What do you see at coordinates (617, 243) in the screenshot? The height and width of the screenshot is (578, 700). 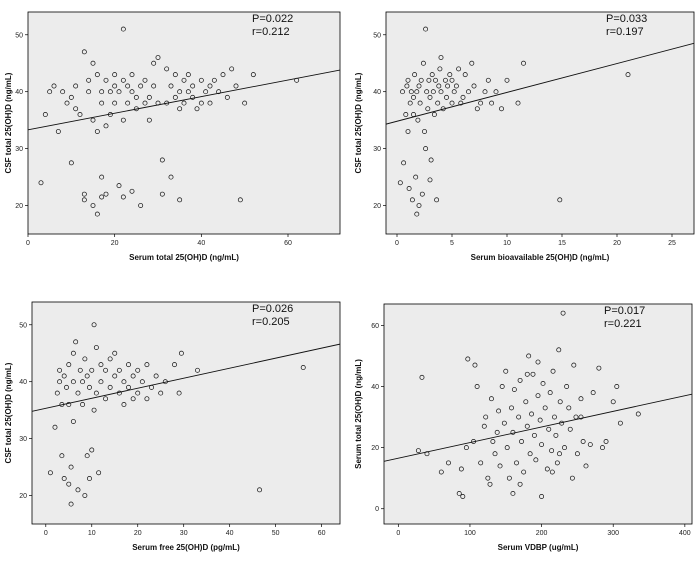 I see `chart-tr-x-tick-label-4: 20` at bounding box center [617, 243].